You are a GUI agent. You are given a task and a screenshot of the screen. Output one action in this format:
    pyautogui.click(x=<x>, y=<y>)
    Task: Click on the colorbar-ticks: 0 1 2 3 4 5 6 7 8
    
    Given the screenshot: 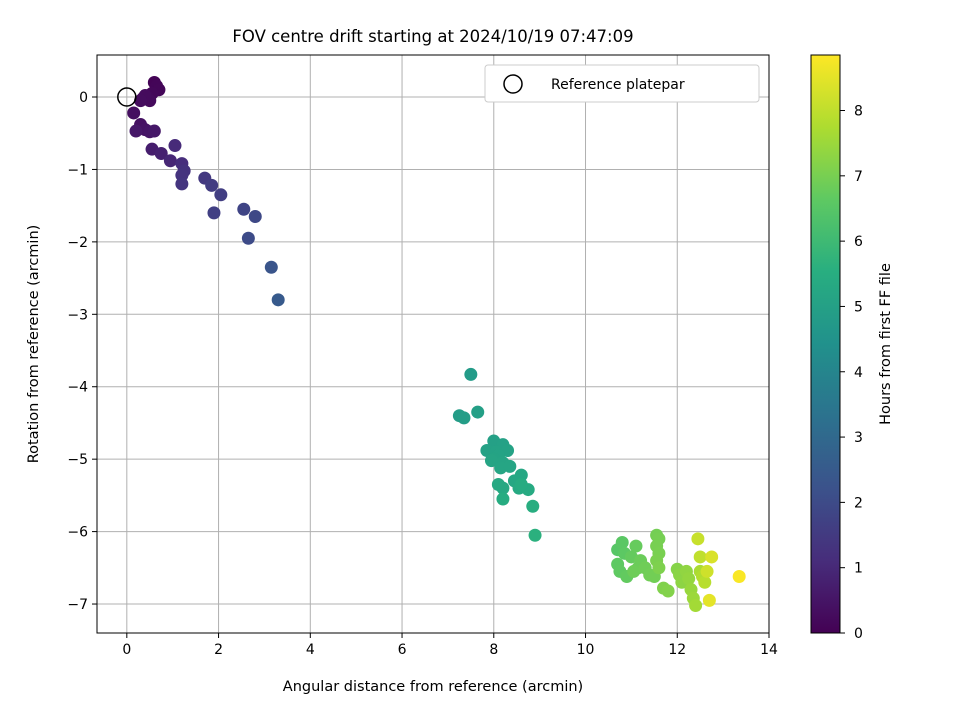 What is the action you would take?
    pyautogui.click(x=851, y=373)
    